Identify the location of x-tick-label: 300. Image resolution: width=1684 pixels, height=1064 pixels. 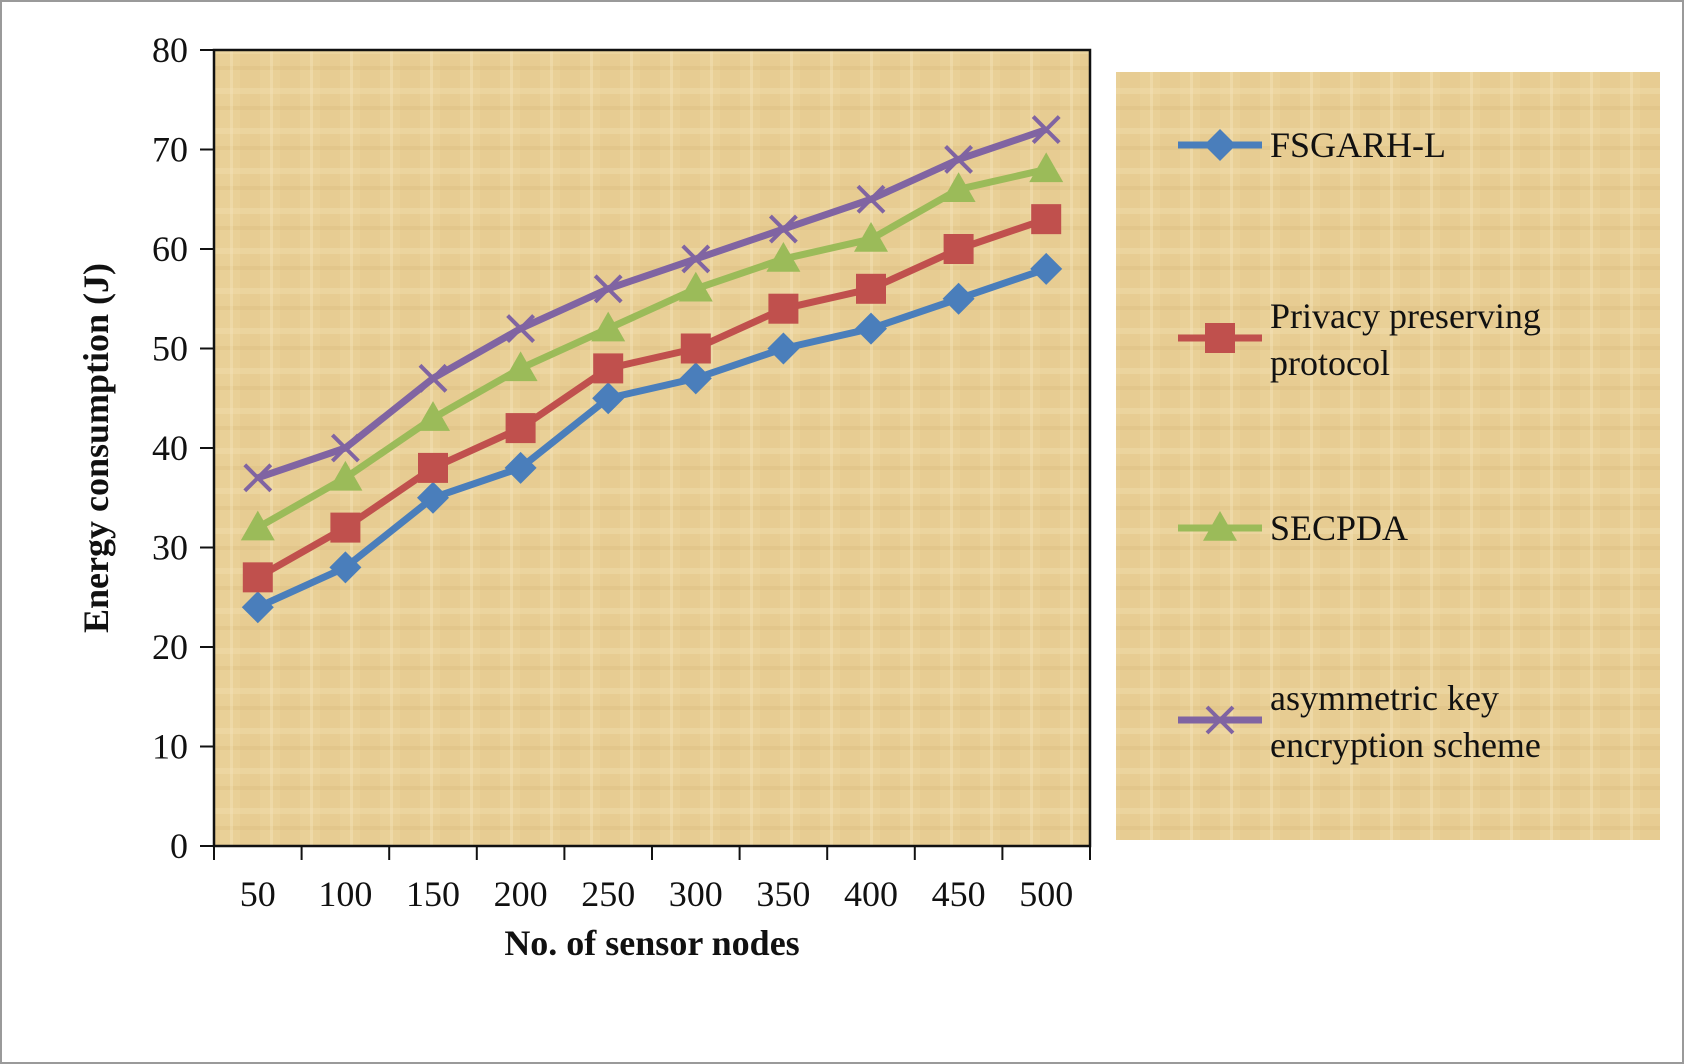
(696, 894).